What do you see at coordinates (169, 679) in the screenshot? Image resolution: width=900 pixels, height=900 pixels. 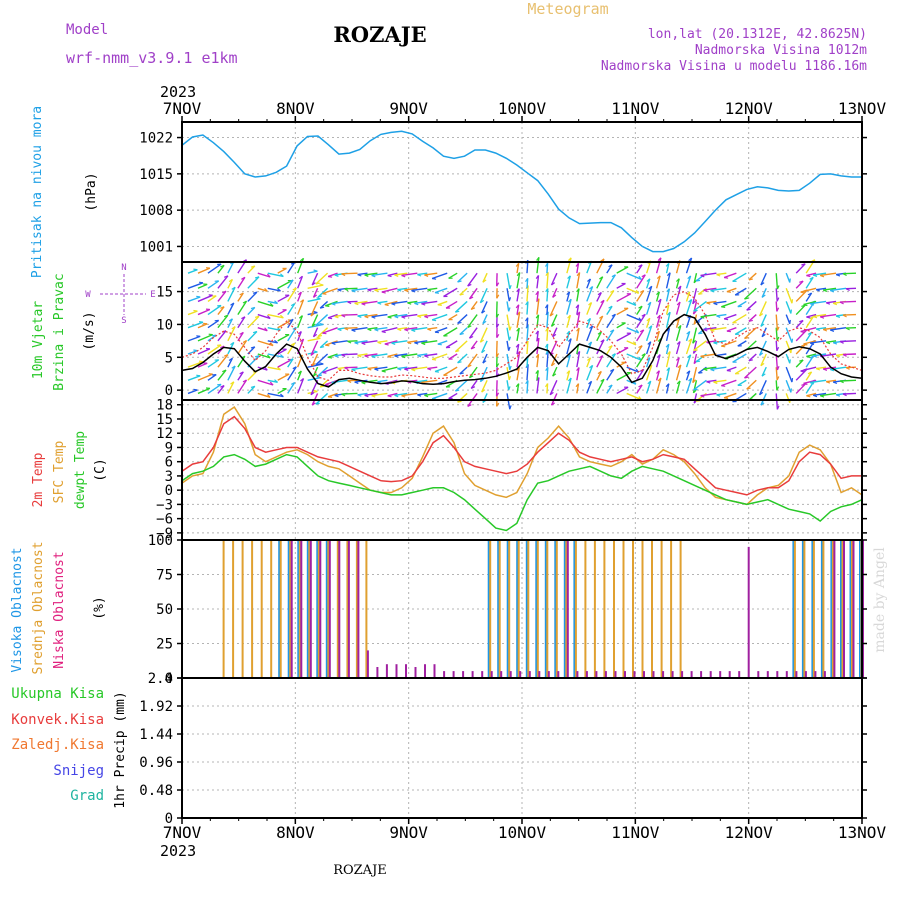 I see `y-tick-label: 0` at bounding box center [169, 679].